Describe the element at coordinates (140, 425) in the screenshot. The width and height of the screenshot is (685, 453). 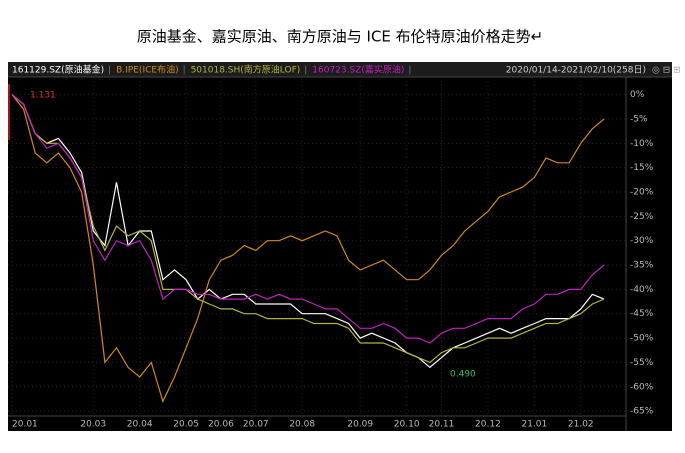
I see `x-tick-label: 20.04` at that location.